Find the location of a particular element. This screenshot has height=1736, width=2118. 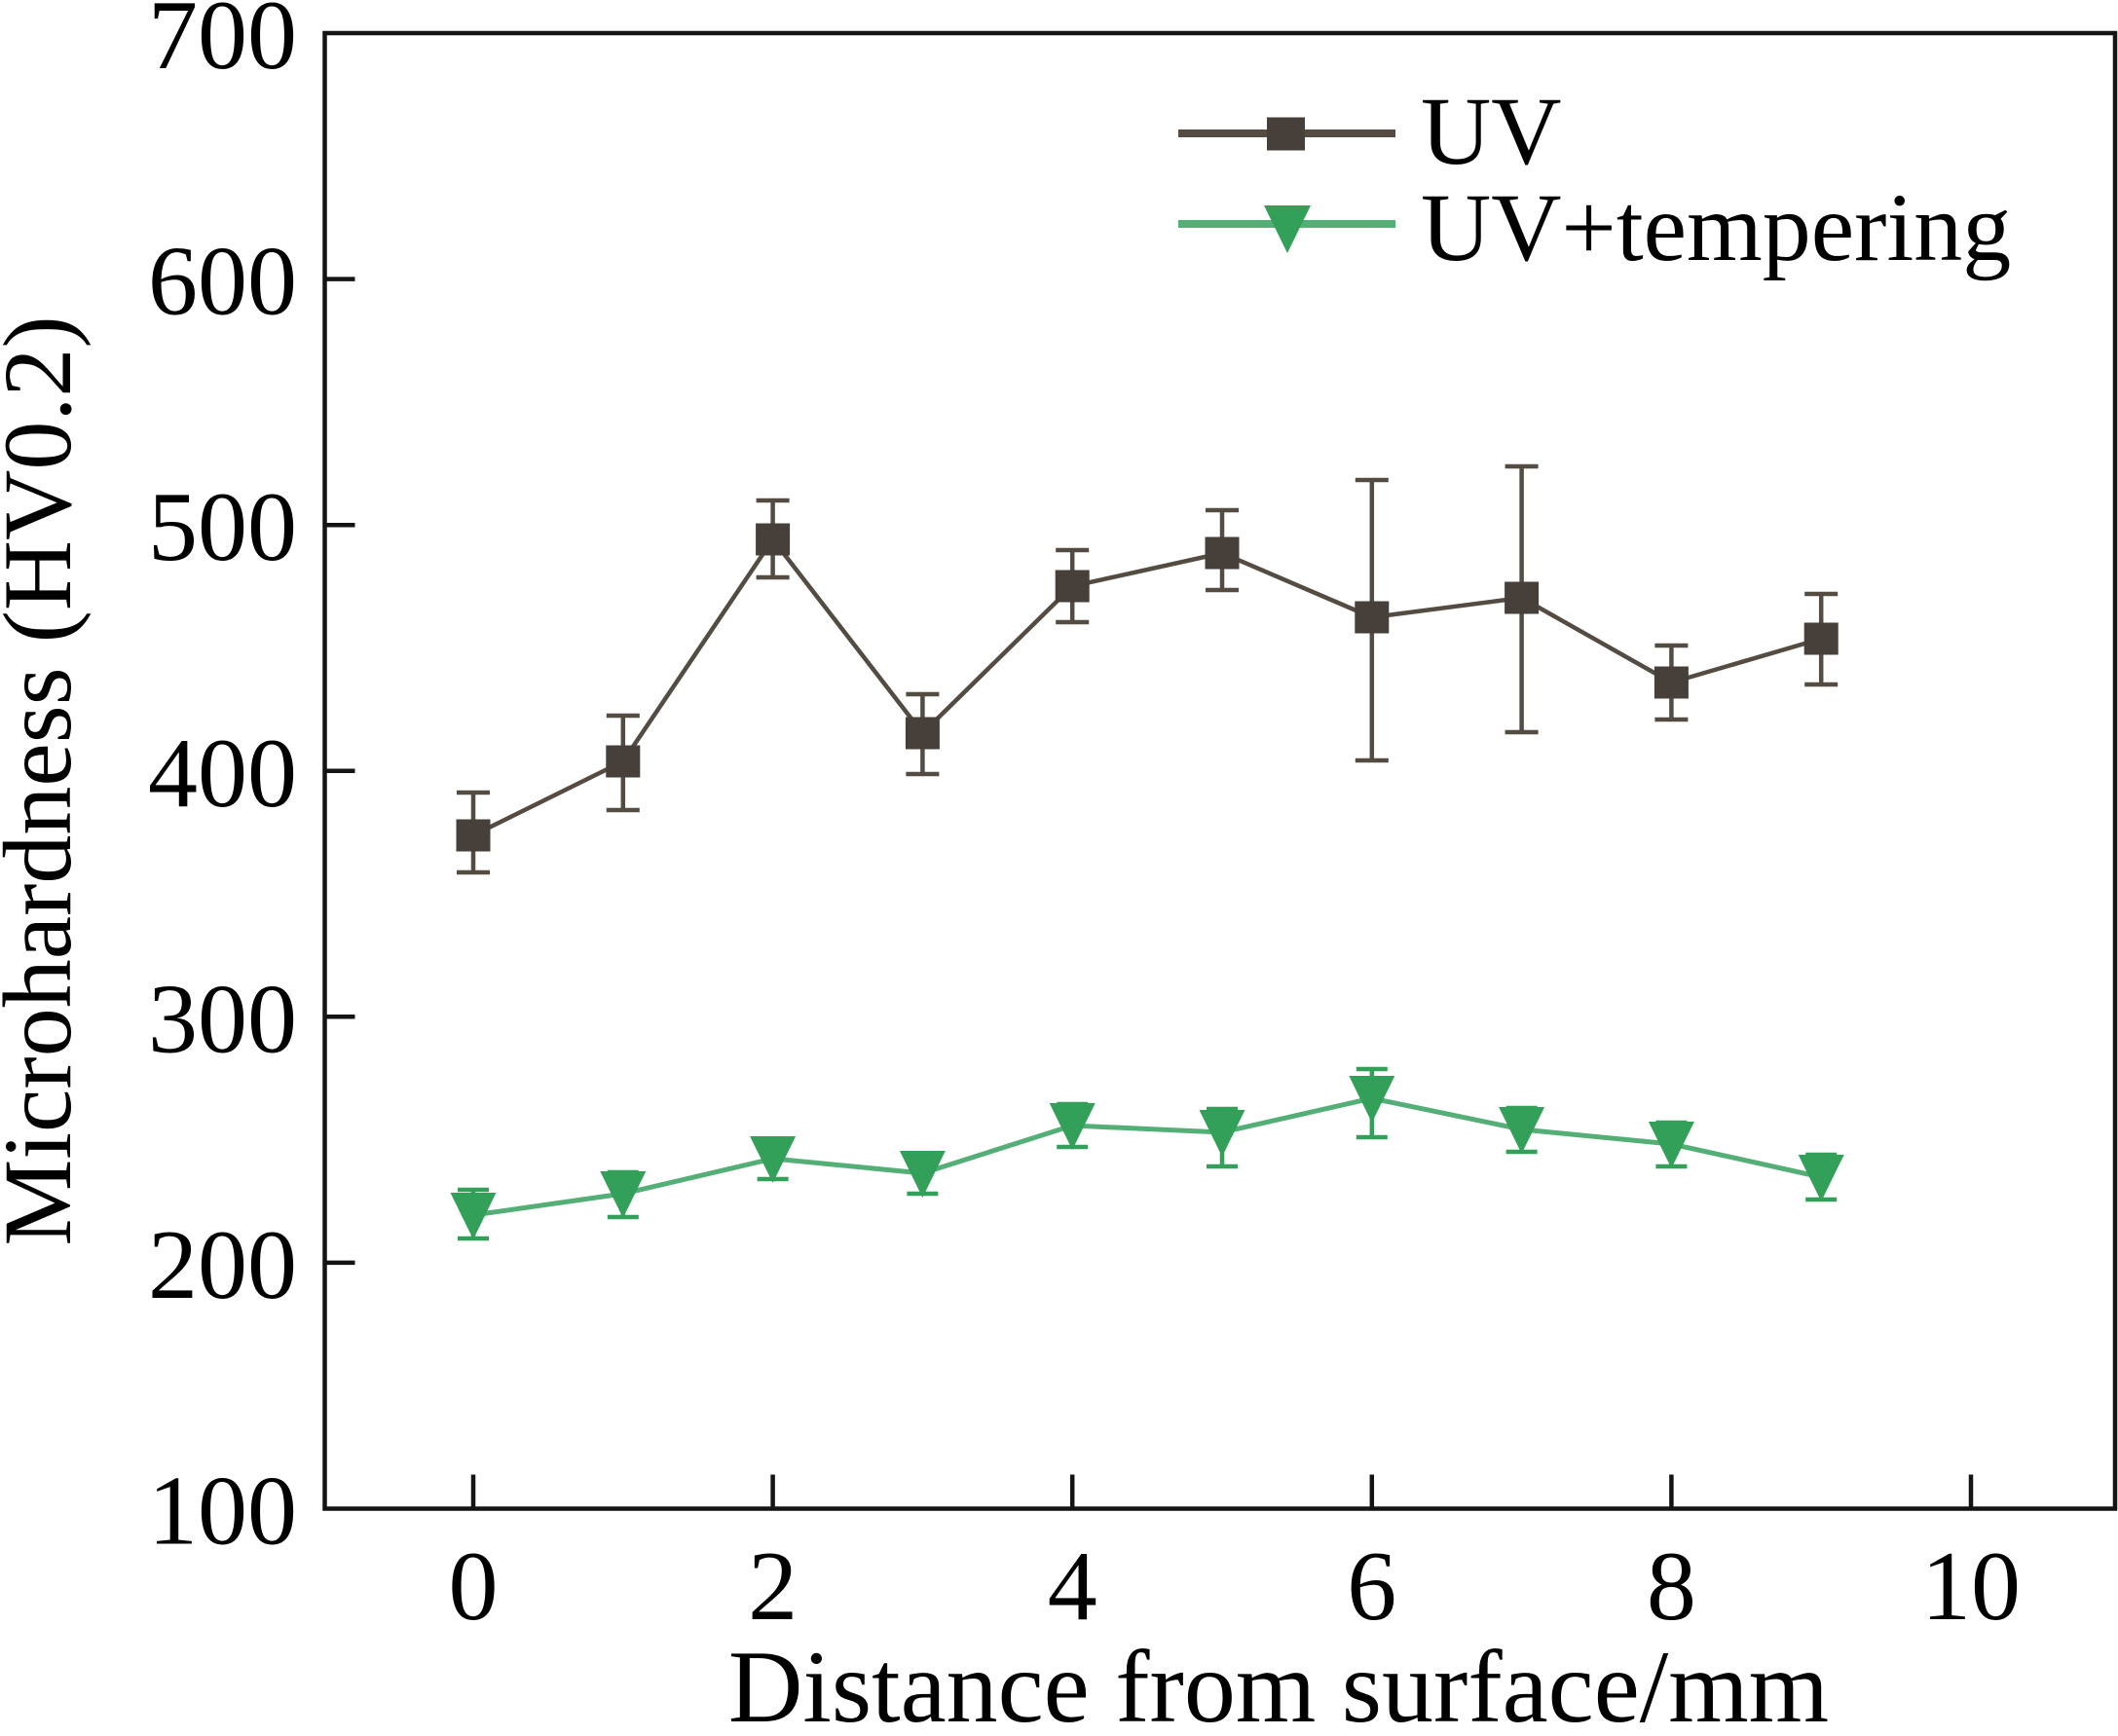

svg-text: 700 is located at coordinates (222, 45).